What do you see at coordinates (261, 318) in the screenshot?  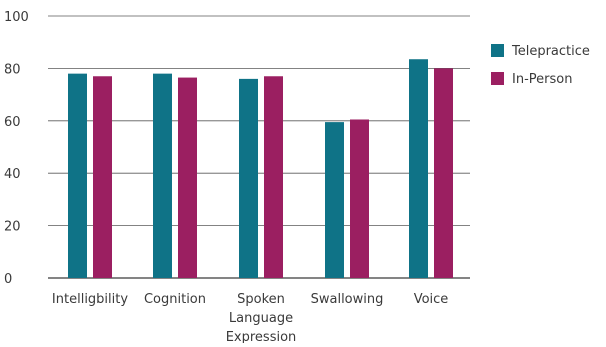 I see `x-tick-label: Language` at bounding box center [261, 318].